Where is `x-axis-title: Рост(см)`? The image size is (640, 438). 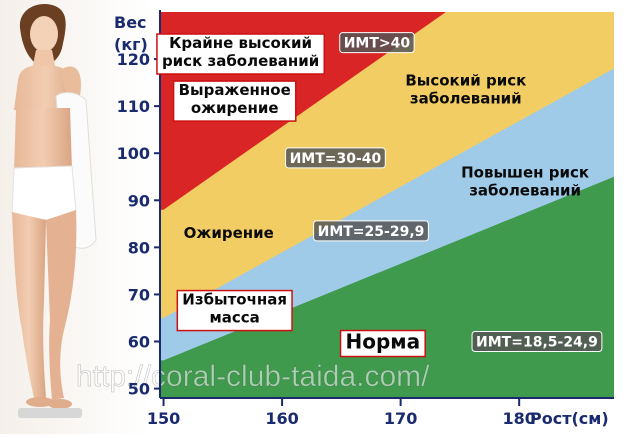
x-axis-title: Рост(см) is located at coordinates (569, 418).